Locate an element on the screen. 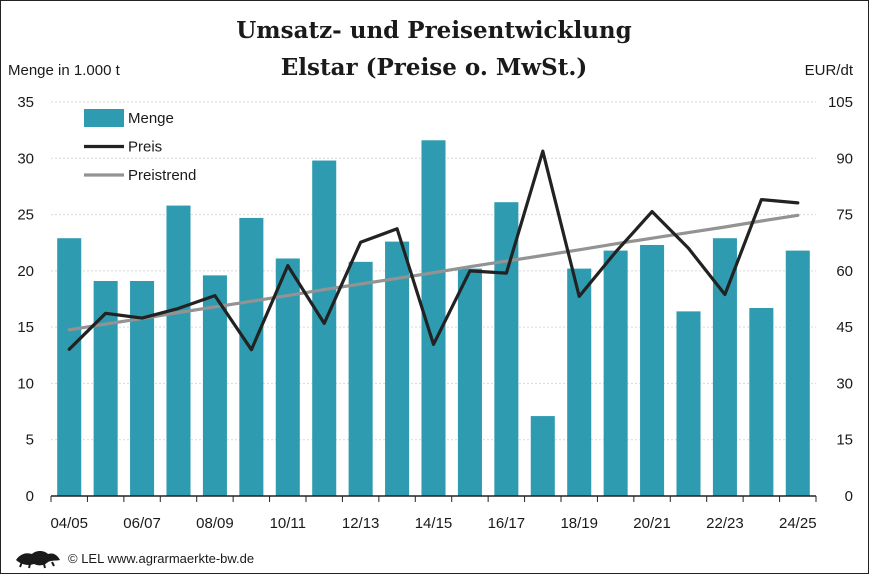 The image size is (869, 574). left-tick-label: 5 is located at coordinates (30, 440).